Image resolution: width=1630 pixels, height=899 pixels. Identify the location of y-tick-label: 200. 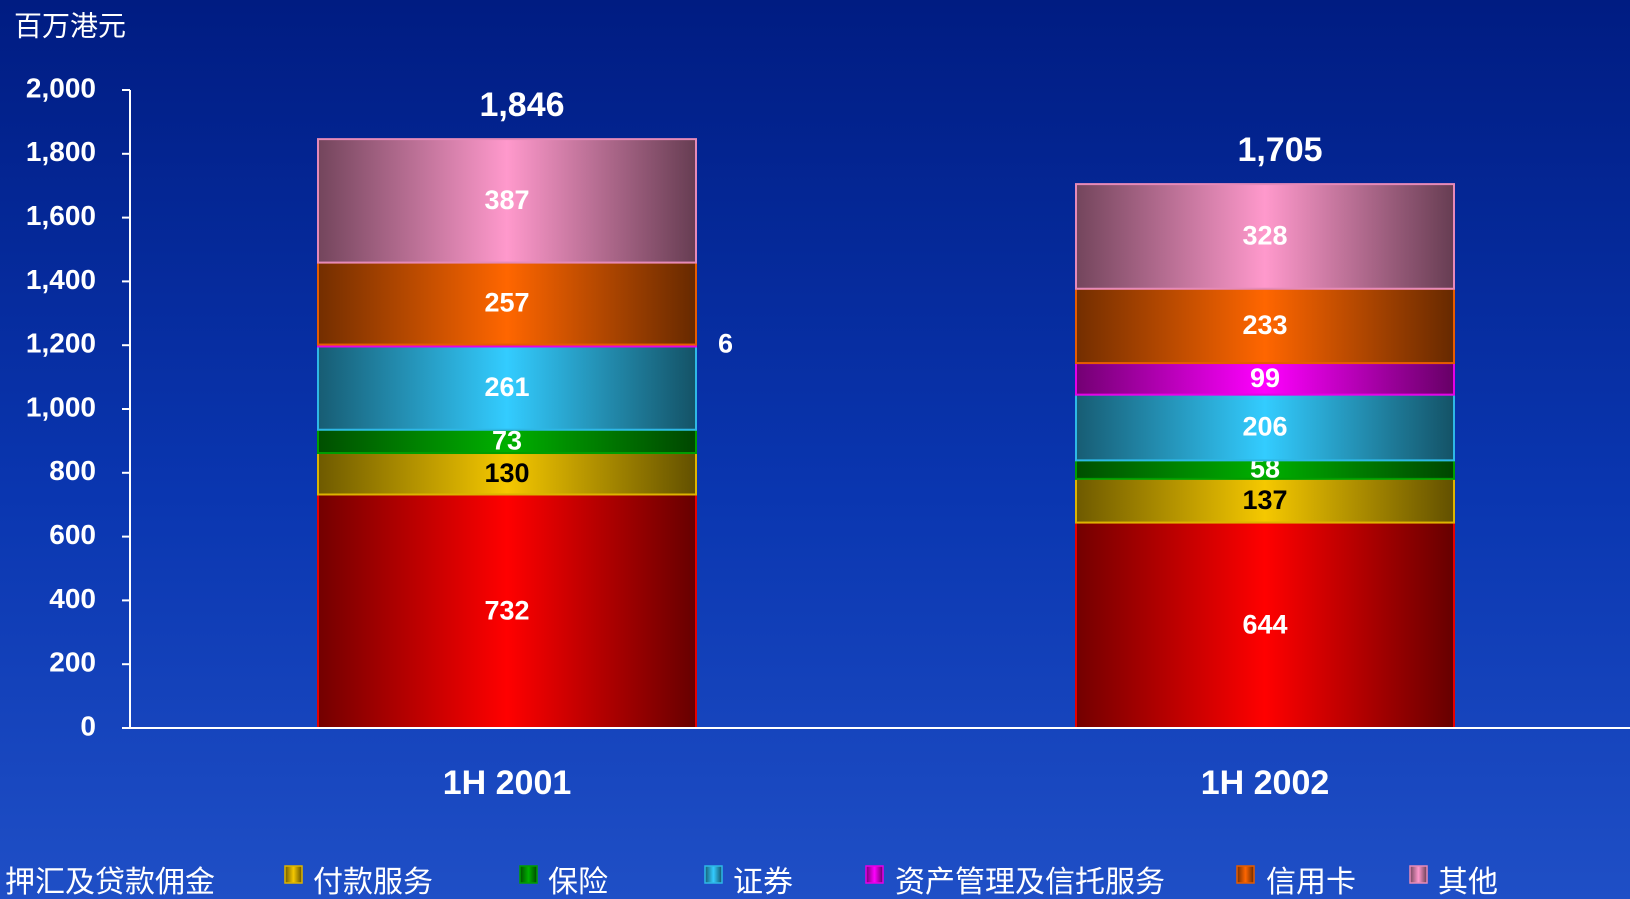
(72, 662).